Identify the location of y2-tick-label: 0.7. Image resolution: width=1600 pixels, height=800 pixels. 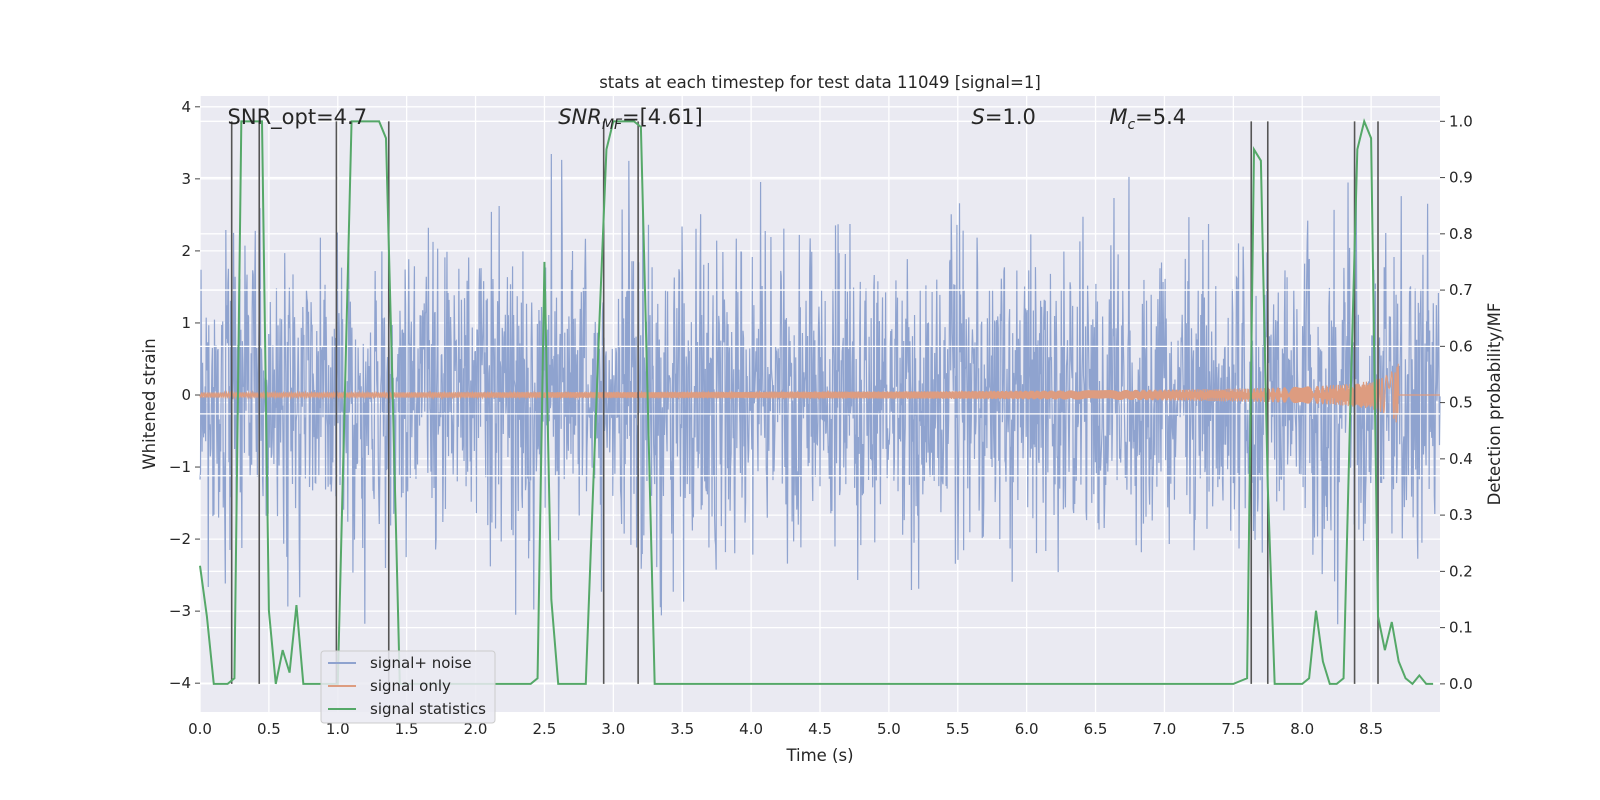
(1461, 290).